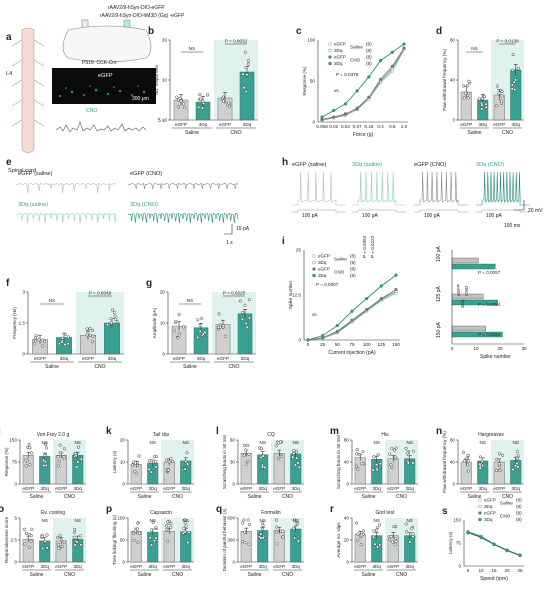 This screenshot has height=602, width=554. I want to click on y-label: Time licking/ flinching (s), so click(114, 539).